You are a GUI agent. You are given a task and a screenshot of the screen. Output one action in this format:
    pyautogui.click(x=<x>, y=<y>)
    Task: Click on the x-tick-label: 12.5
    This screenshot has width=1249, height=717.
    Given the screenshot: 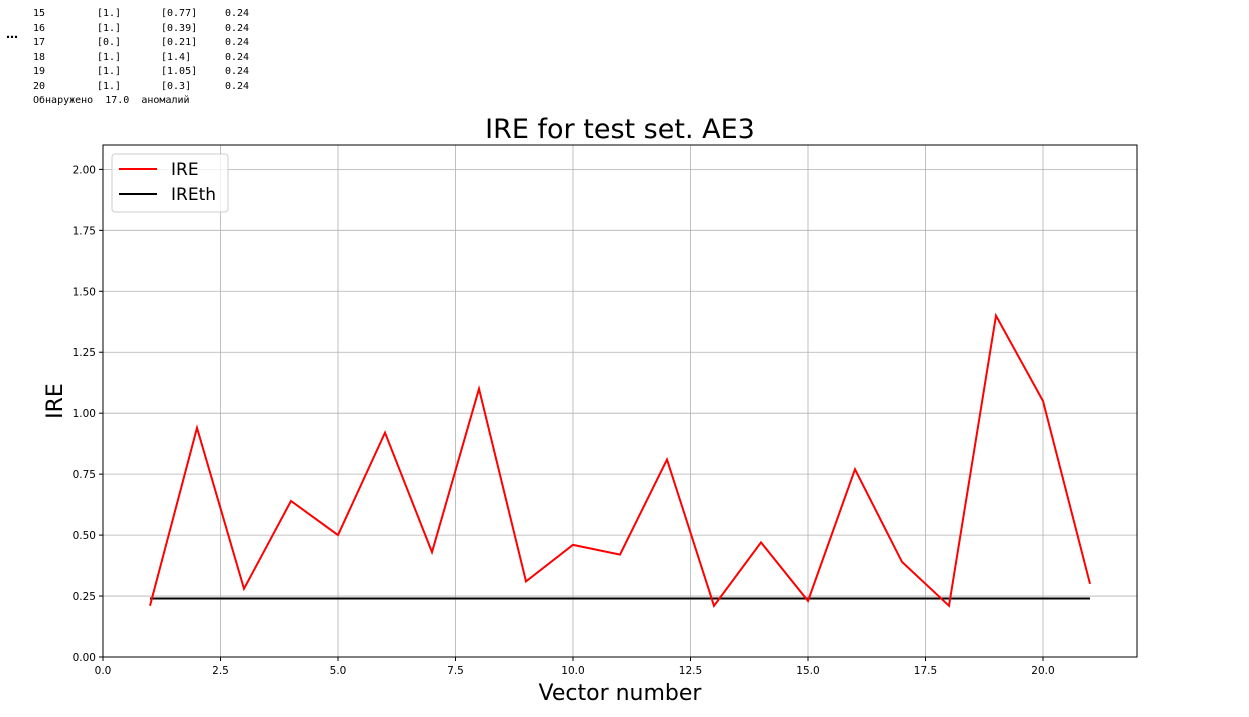 What is the action you would take?
    pyautogui.click(x=690, y=671)
    